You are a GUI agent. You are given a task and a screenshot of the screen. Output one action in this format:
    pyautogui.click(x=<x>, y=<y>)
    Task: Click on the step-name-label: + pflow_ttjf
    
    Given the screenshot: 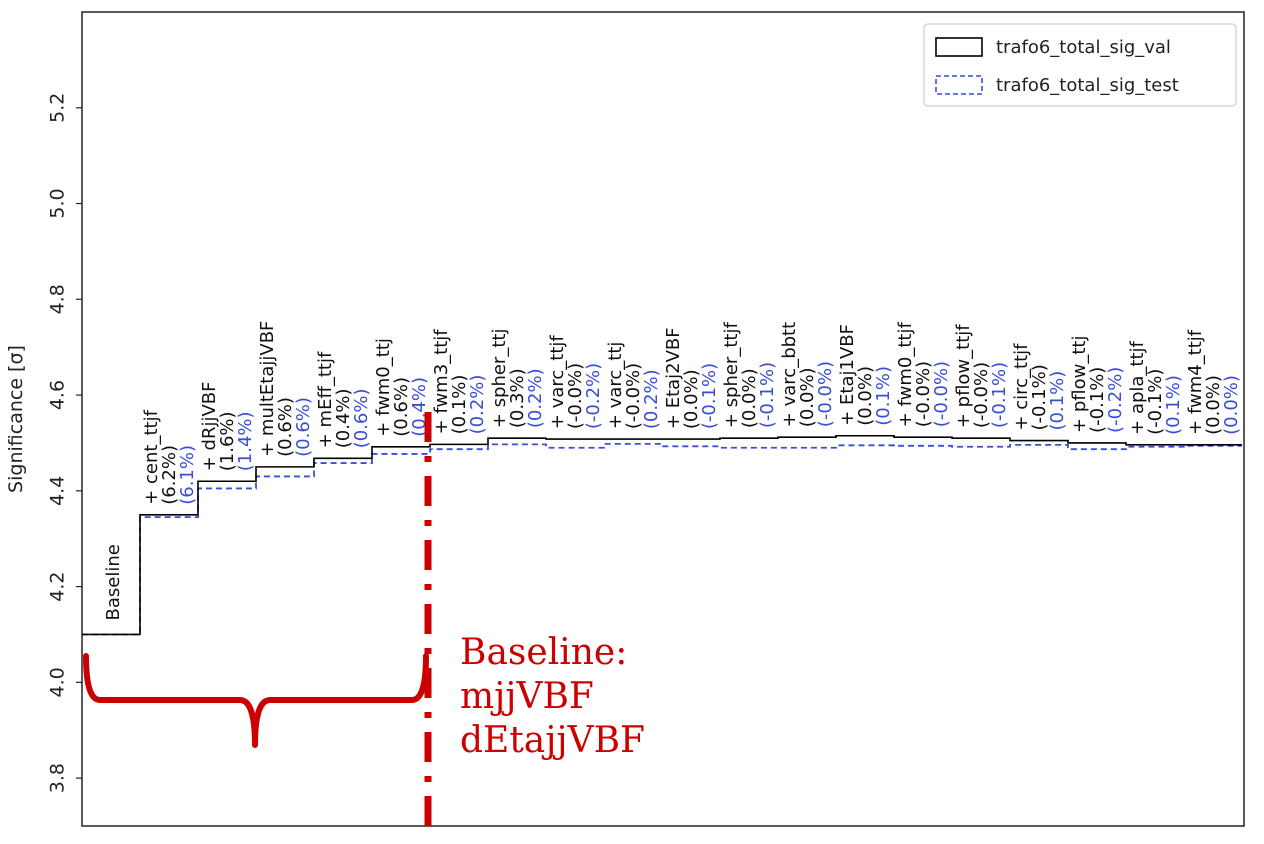 What is the action you would take?
    pyautogui.click(x=963, y=376)
    